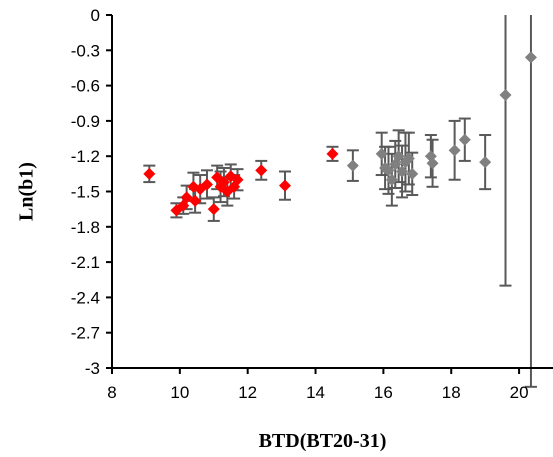 This screenshot has width=553, height=457. I want to click on y-tick-label: -0.9, so click(85, 121).